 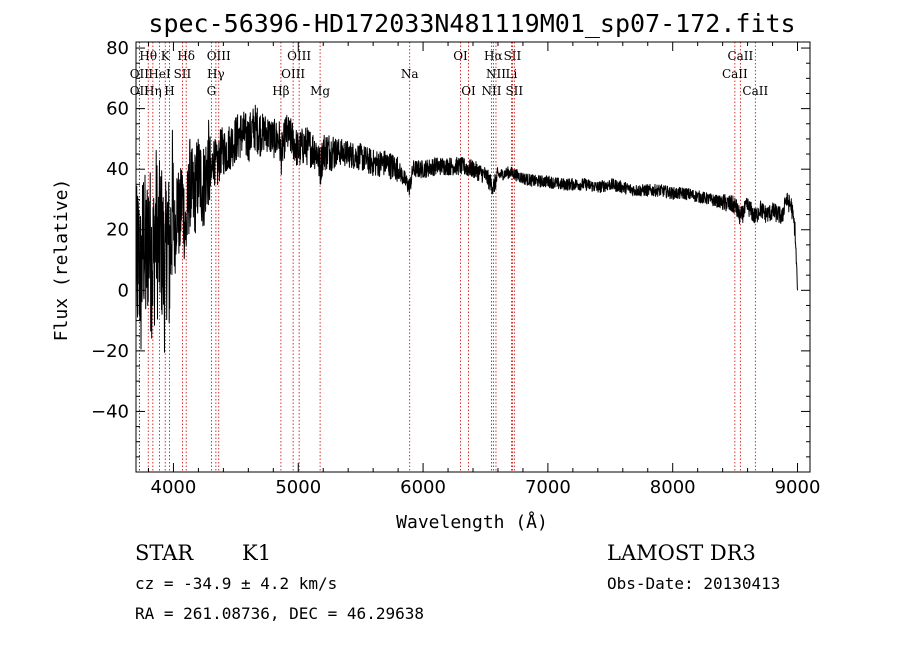 What do you see at coordinates (110, 411) in the screenshot?
I see `y-tick-label: −40` at bounding box center [110, 411].